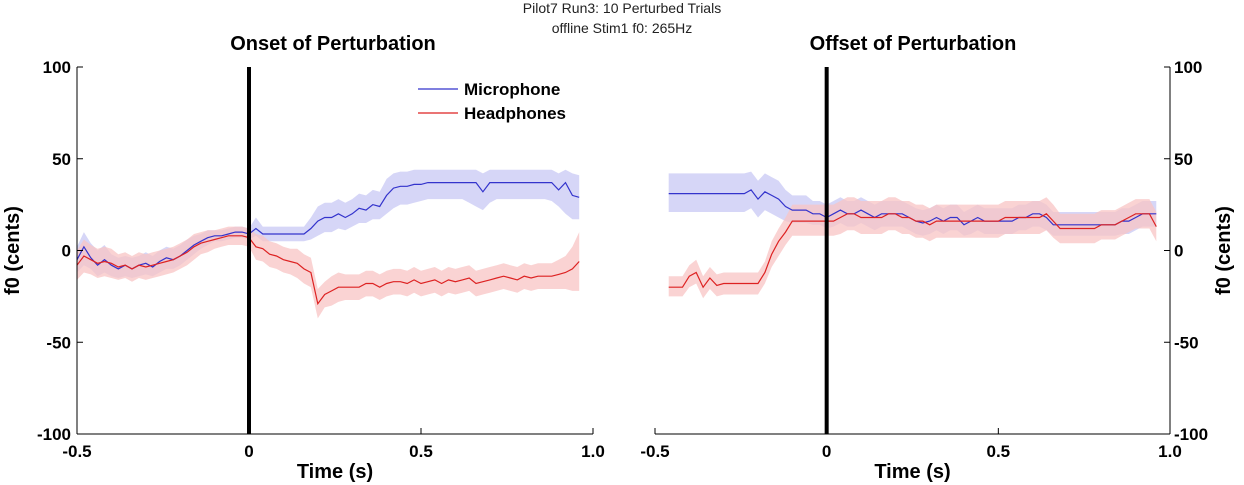 The height and width of the screenshot is (485, 1244). I want to click on onset-panel-title: Onset of Perturbation, so click(333, 44).